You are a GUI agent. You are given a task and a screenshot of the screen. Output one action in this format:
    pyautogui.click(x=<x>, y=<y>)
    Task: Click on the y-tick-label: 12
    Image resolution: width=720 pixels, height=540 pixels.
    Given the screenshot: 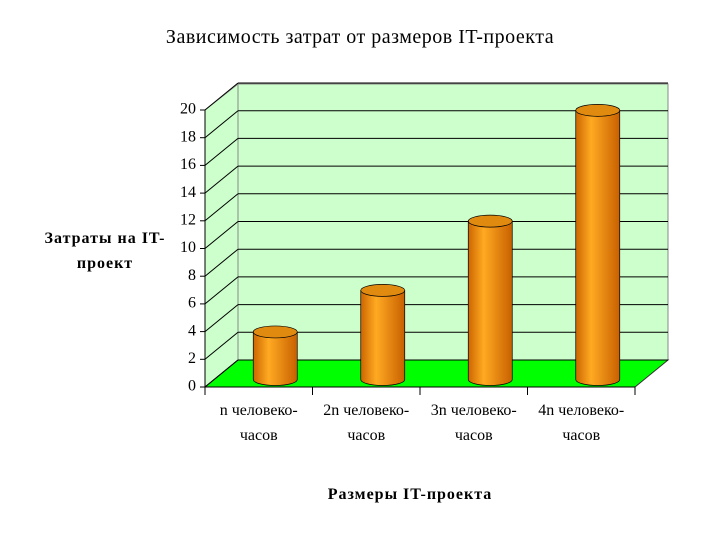 What is the action you would take?
    pyautogui.click(x=188, y=219)
    